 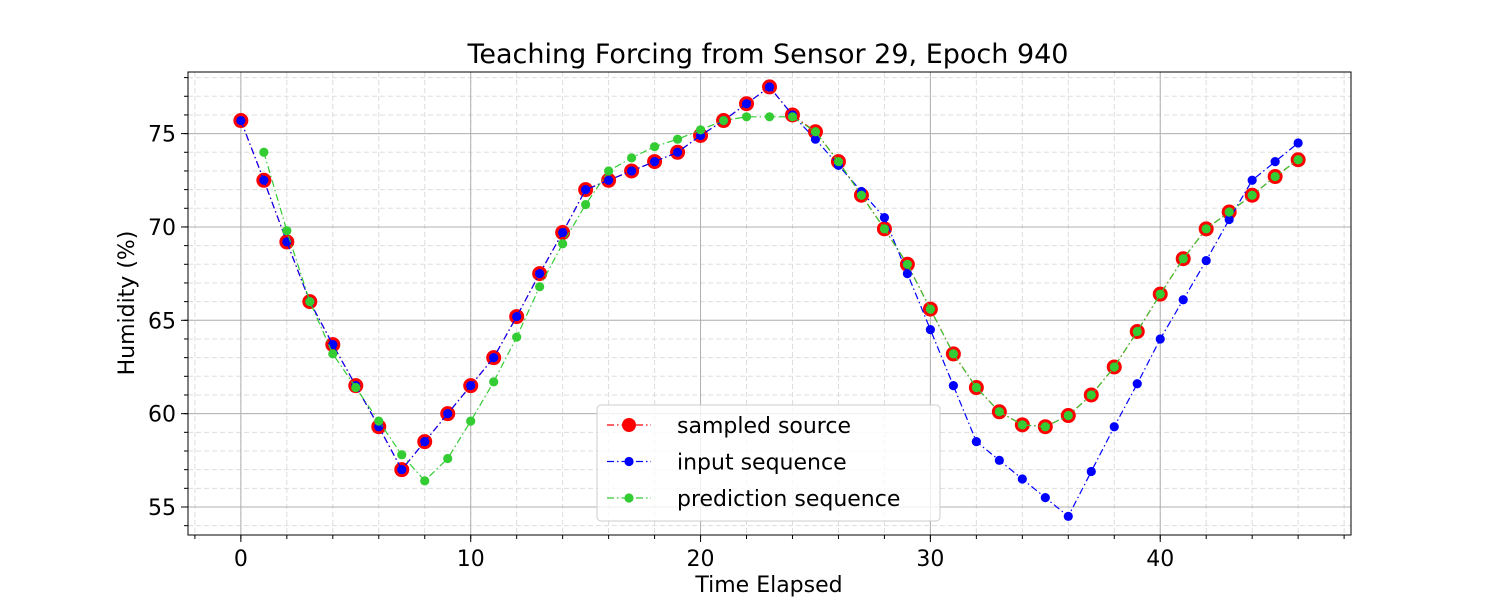 I want to click on y-tick-label: 65, so click(x=162, y=321).